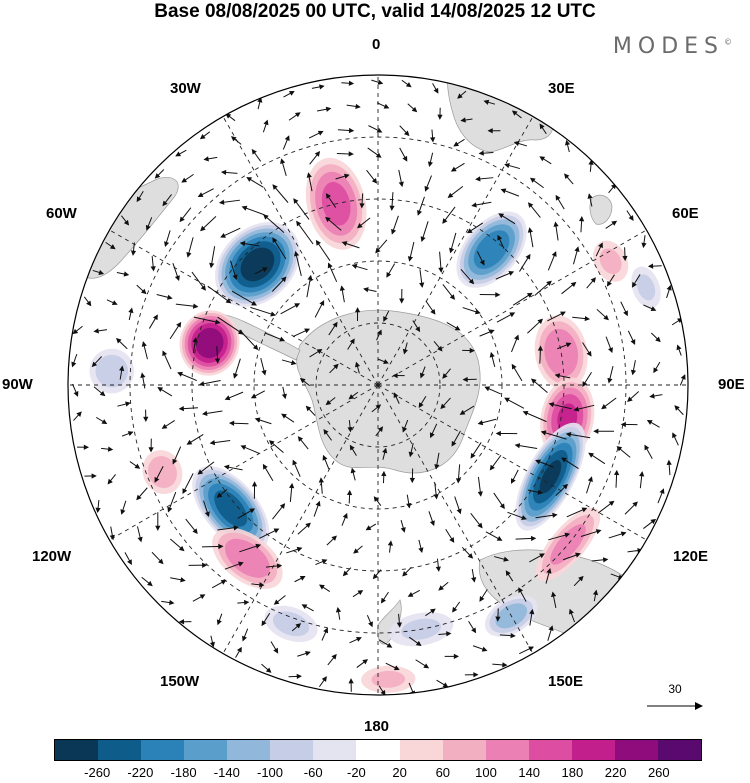  I want to click on colorbar-tick-label: 180, so click(572, 772).